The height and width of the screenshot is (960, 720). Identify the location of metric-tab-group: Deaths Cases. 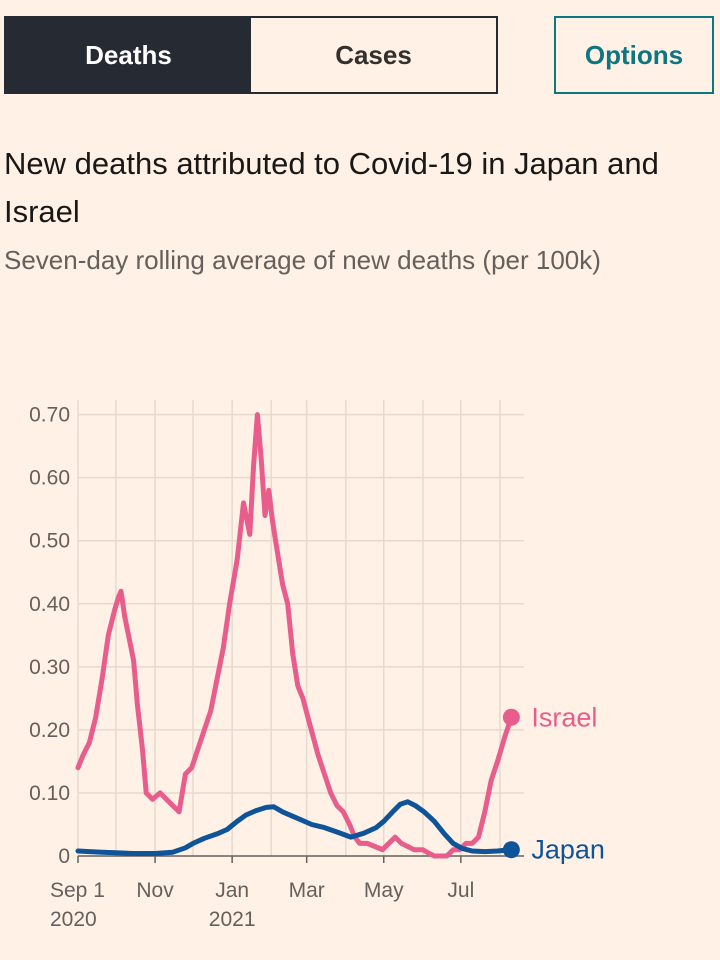
(251, 55).